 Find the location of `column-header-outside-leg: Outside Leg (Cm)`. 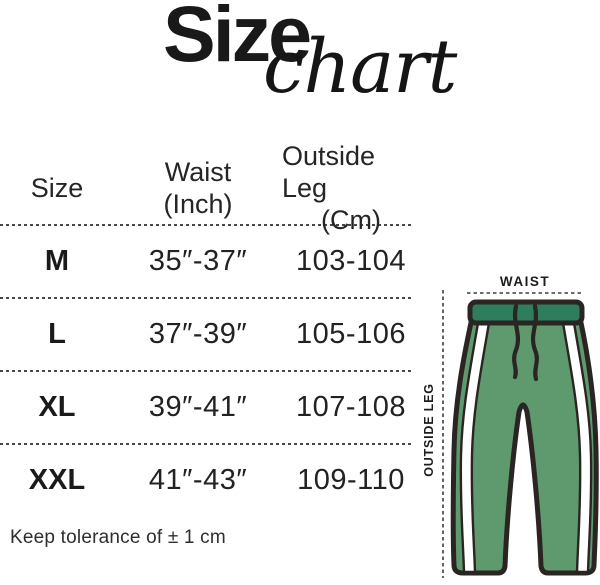

column-header-outside-leg: Outside Leg (Cm) is located at coordinates (359, 188).